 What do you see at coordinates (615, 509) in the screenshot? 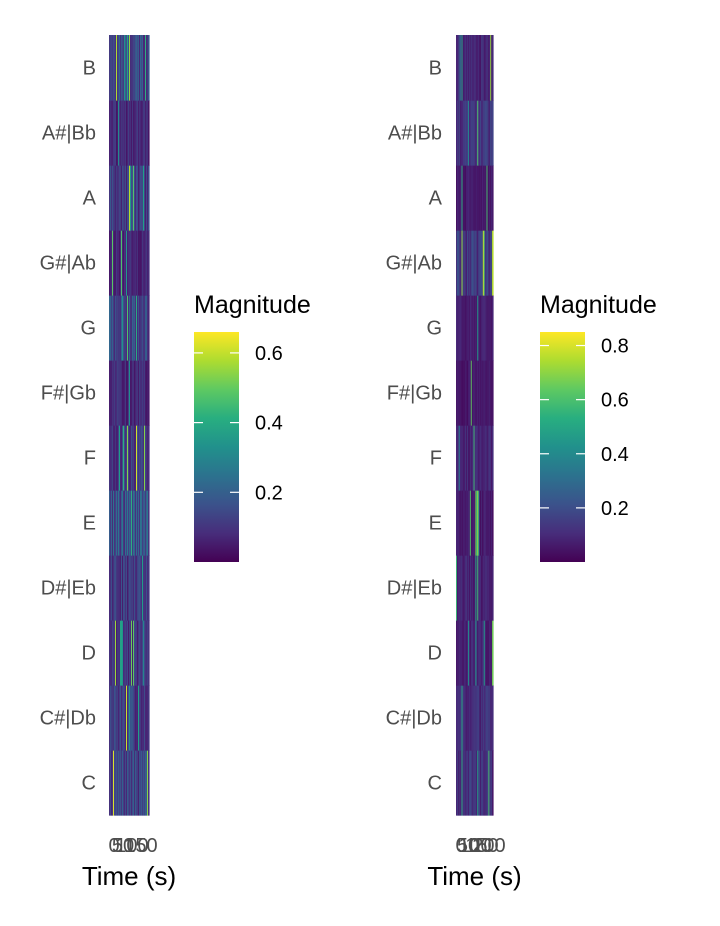
I see `colorbar-tick-label: 0.2` at bounding box center [615, 509].